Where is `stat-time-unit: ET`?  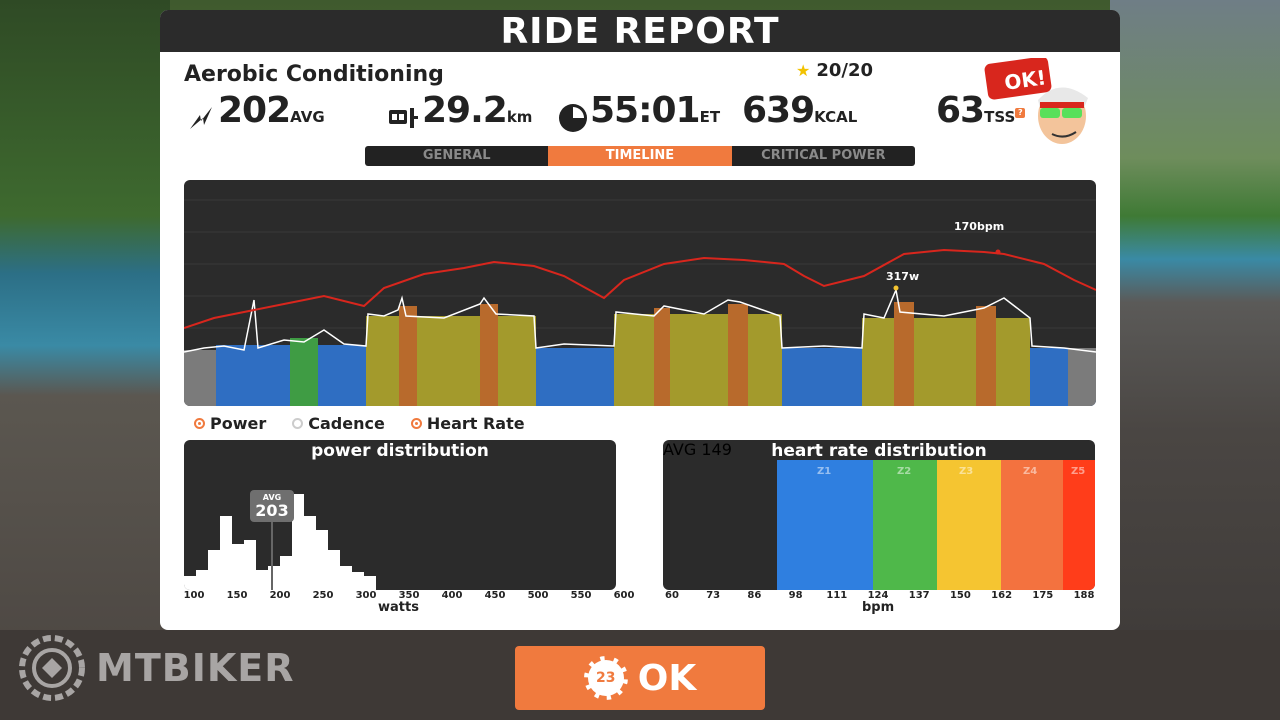 stat-time-unit: ET is located at coordinates (710, 117).